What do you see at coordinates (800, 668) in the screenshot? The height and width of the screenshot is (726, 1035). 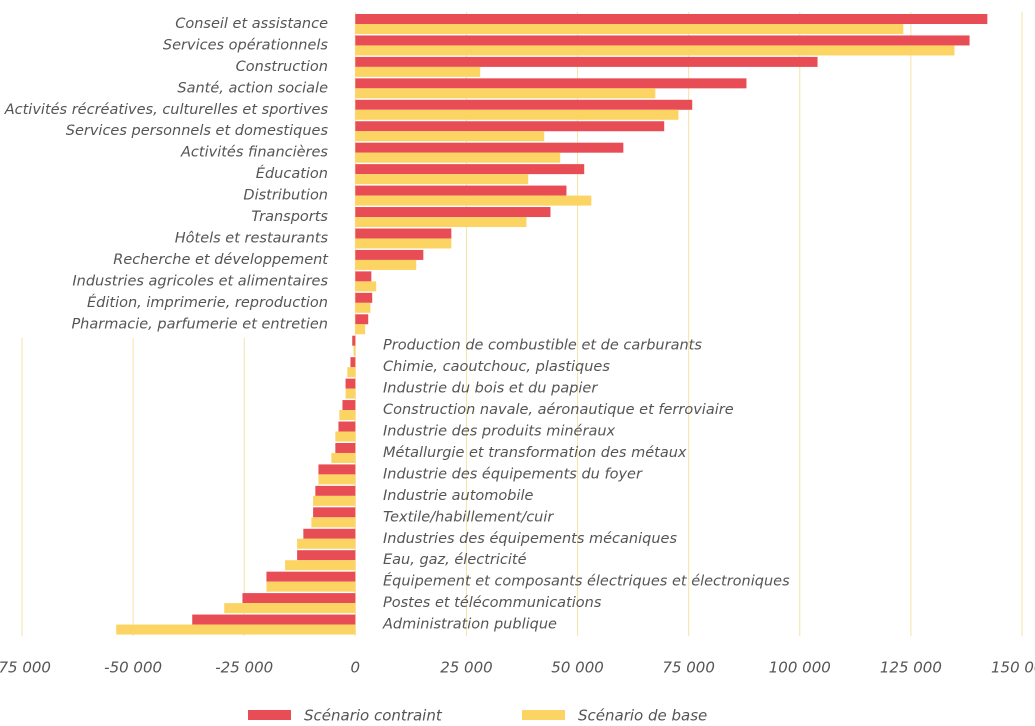 I see `x-tick-label: 100 000` at bounding box center [800, 668].